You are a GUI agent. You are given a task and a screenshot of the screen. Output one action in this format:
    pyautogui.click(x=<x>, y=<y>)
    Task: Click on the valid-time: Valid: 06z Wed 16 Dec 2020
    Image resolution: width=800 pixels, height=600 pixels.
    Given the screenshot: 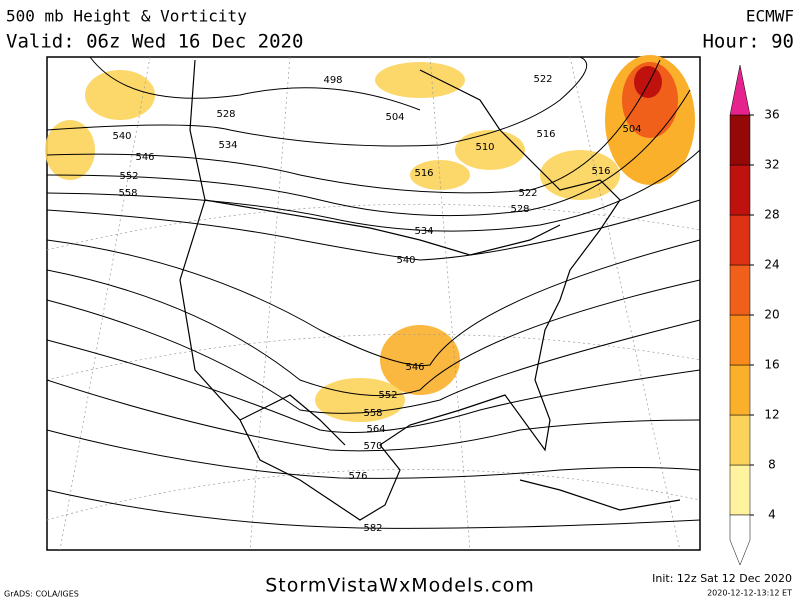 What is the action you would take?
    pyautogui.click(x=154, y=42)
    